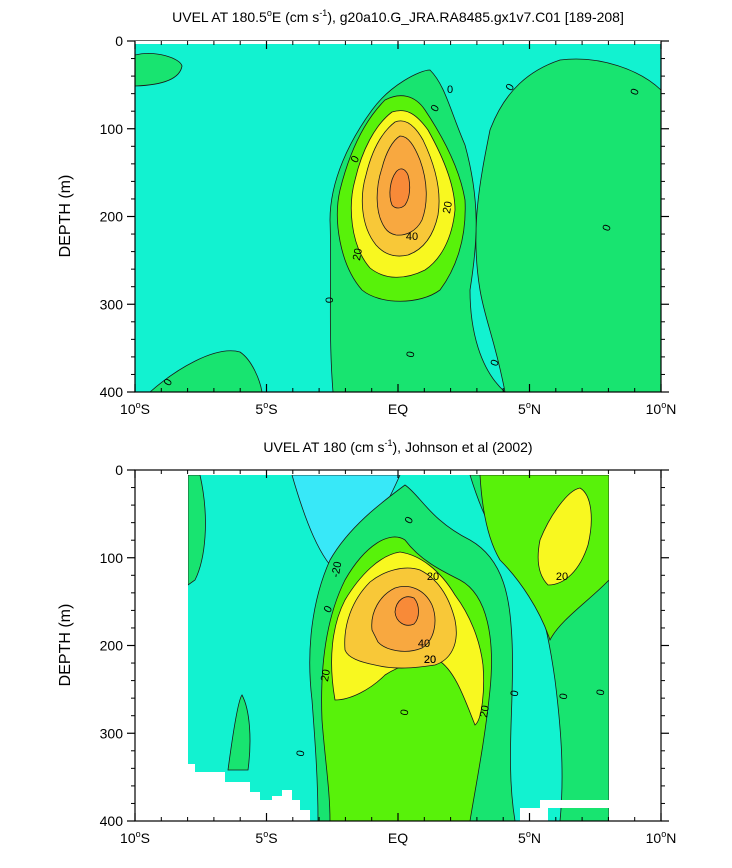  Describe the element at coordinates (65, 216) in the screenshot. I see `chart-1-y-axis-label: DEPTH (m)` at that location.